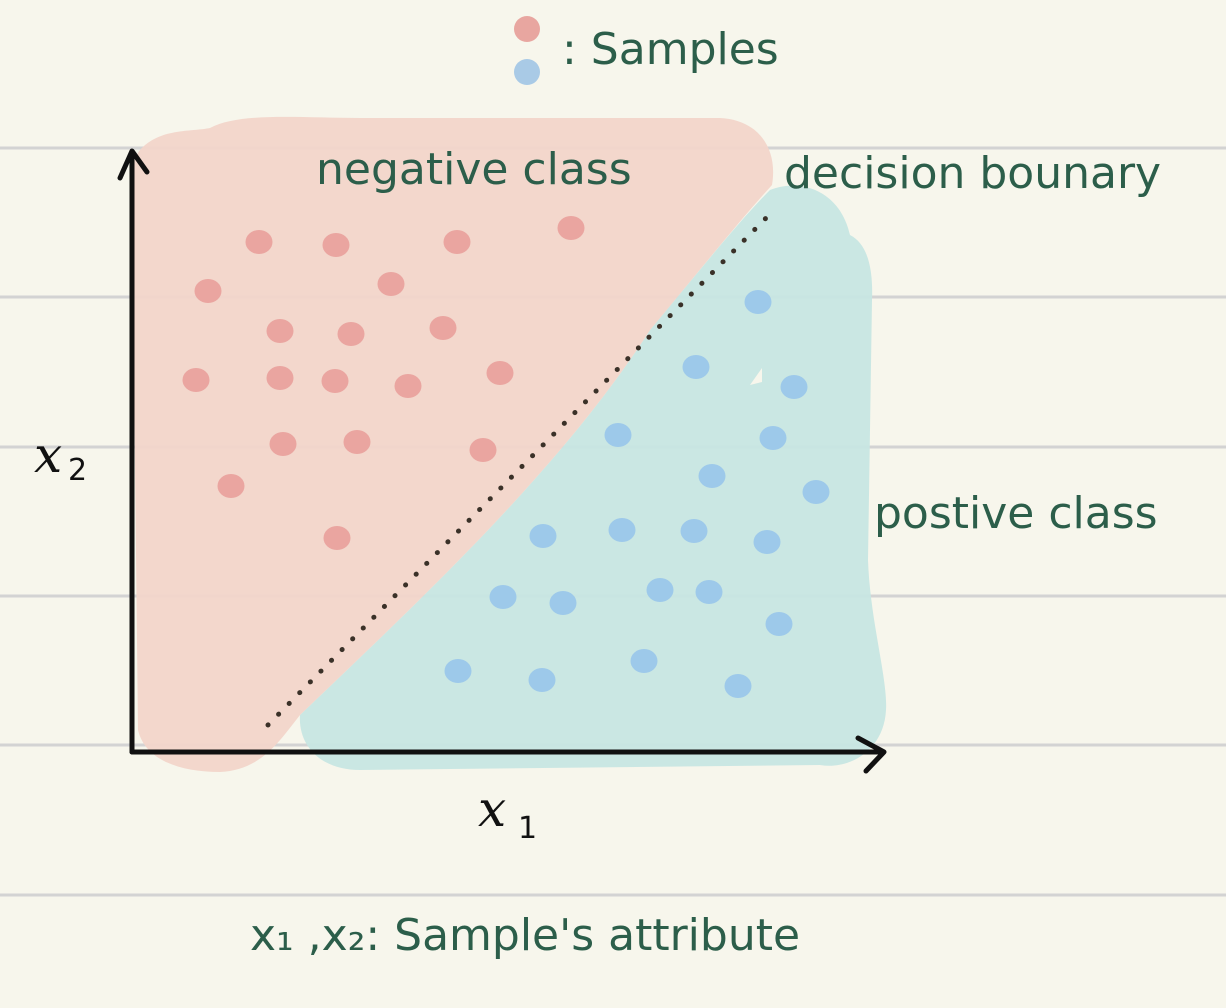 The image size is (1226, 1008). What do you see at coordinates (77, 470) in the screenshot?
I see `y-axis-label-subscript: 2` at bounding box center [77, 470].